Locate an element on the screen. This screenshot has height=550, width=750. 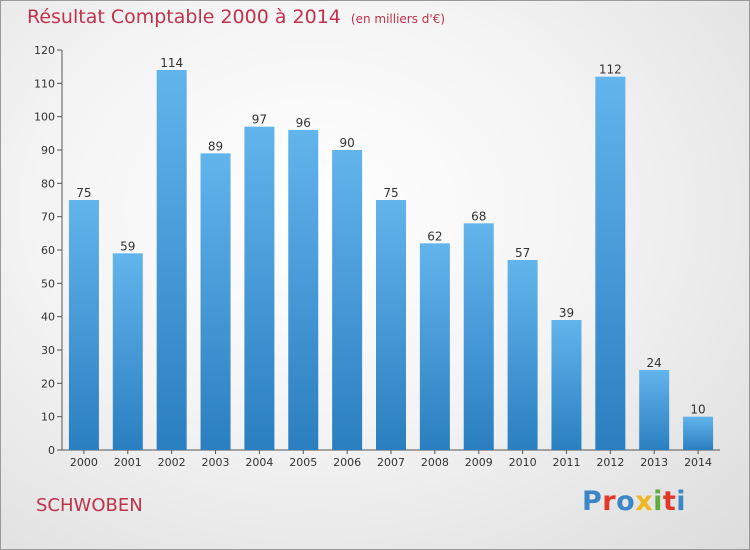
x-tick-label-2009: 2009 is located at coordinates (479, 462).